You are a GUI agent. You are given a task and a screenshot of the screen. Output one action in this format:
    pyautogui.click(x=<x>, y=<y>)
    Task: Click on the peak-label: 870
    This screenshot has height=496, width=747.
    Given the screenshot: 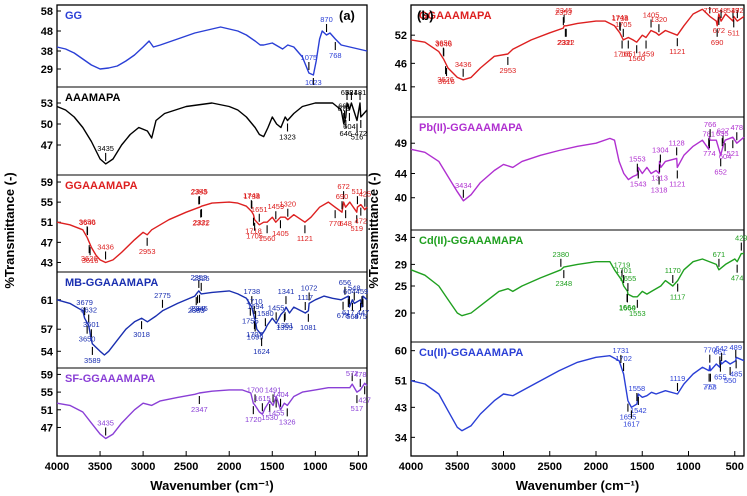 What is the action you would take?
    pyautogui.click(x=326, y=19)
    